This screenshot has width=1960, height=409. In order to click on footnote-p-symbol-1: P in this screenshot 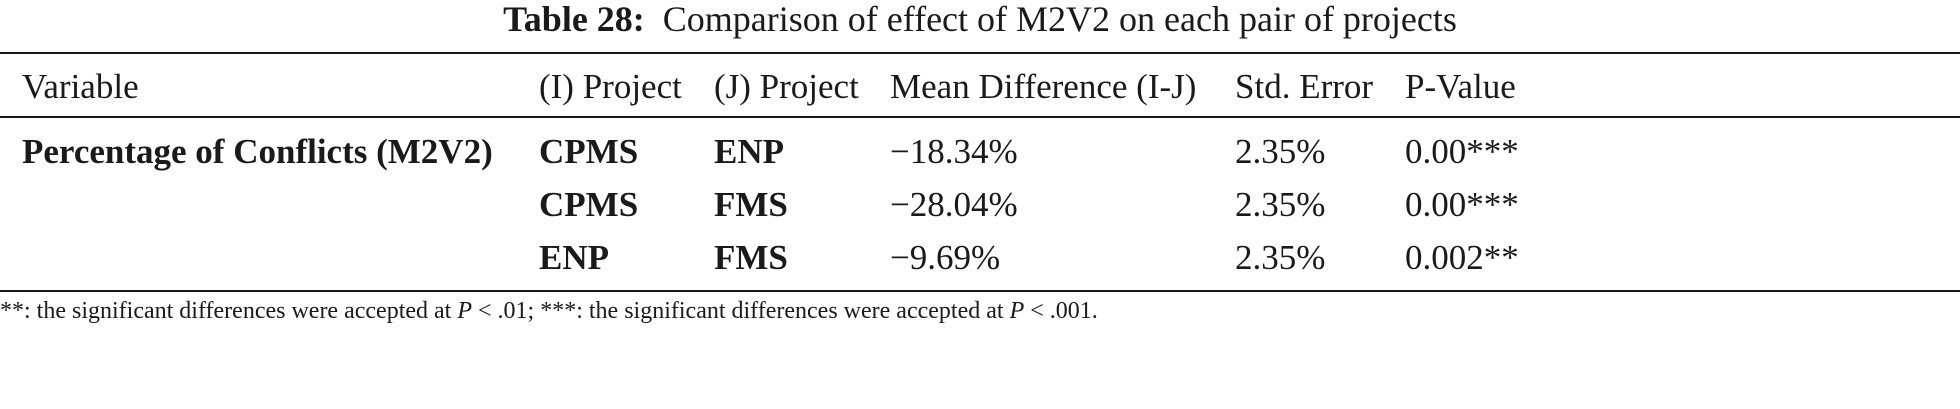, I will do `click(465, 311)`.